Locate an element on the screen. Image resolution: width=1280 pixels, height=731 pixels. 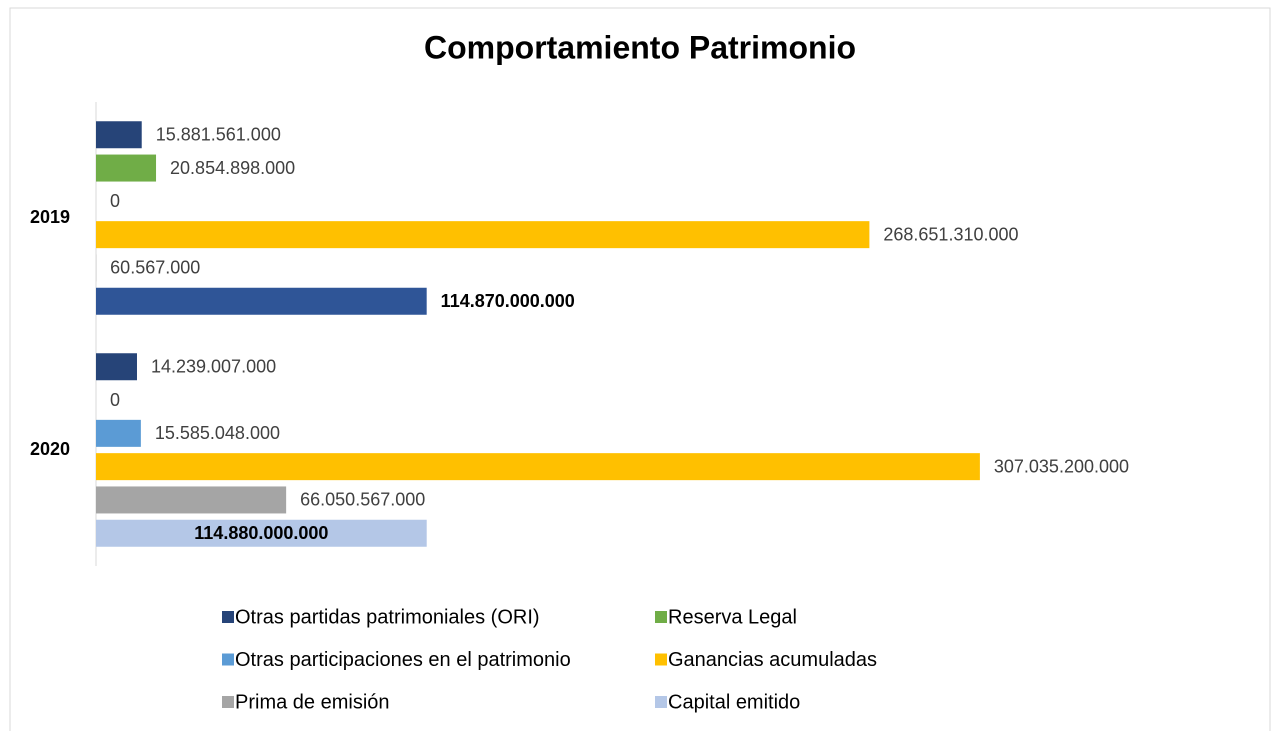
legend-label: Otras participaciones en el patrimonio is located at coordinates (403, 660).